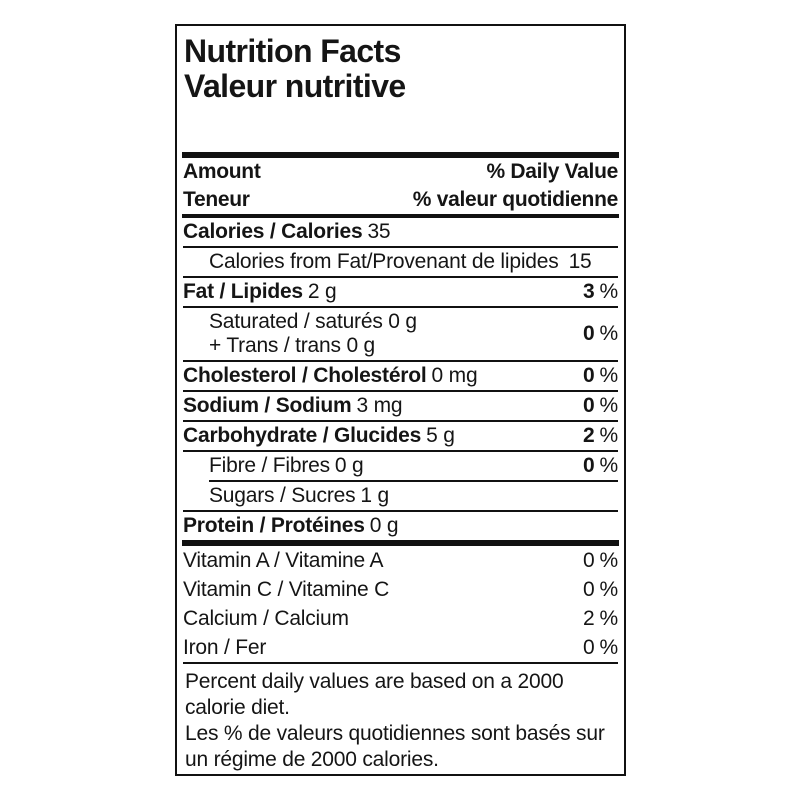 The width and height of the screenshot is (800, 800). I want to click on row-protein: Protein / Protéines 0 g, so click(400, 525).